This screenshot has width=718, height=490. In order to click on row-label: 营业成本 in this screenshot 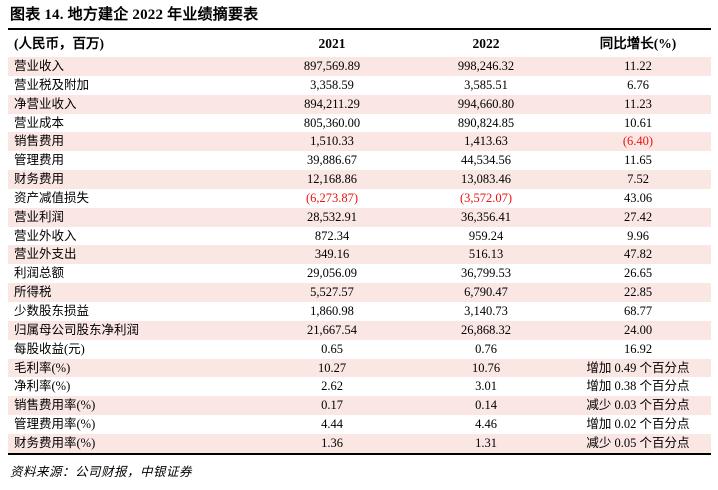, I will do `click(39, 122)`.